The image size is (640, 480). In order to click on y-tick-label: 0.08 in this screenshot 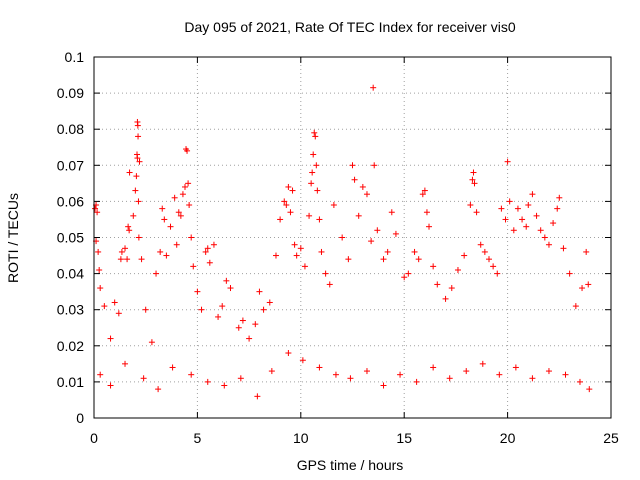, I will do `click(70, 129)`.